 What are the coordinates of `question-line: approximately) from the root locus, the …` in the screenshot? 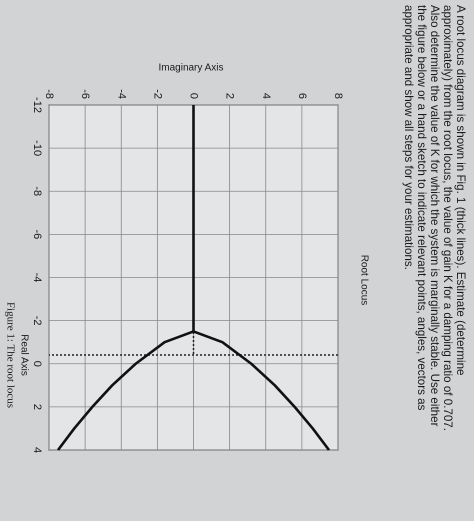 It's located at (447, 218).